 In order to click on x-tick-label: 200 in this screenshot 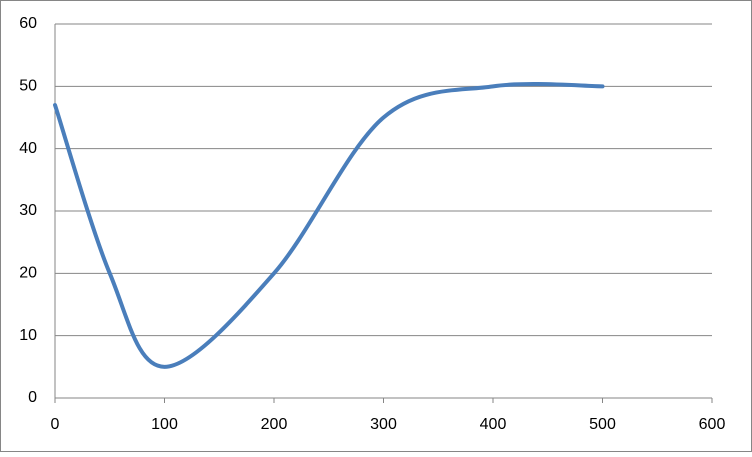, I will do `click(274, 424)`.